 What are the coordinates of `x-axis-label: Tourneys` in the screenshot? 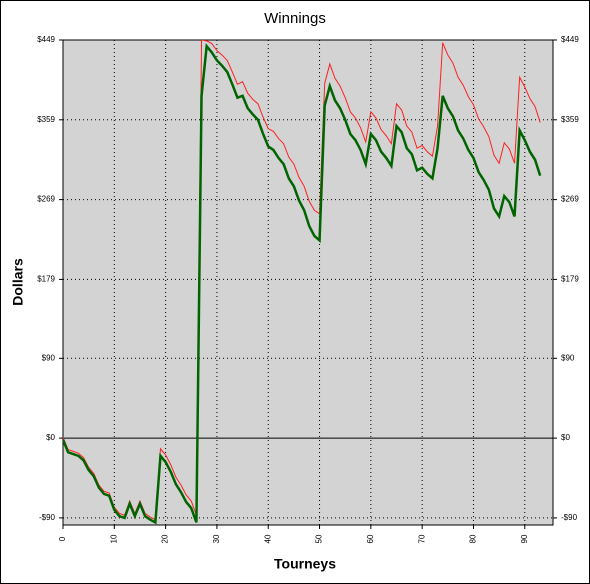 It's located at (305, 564).